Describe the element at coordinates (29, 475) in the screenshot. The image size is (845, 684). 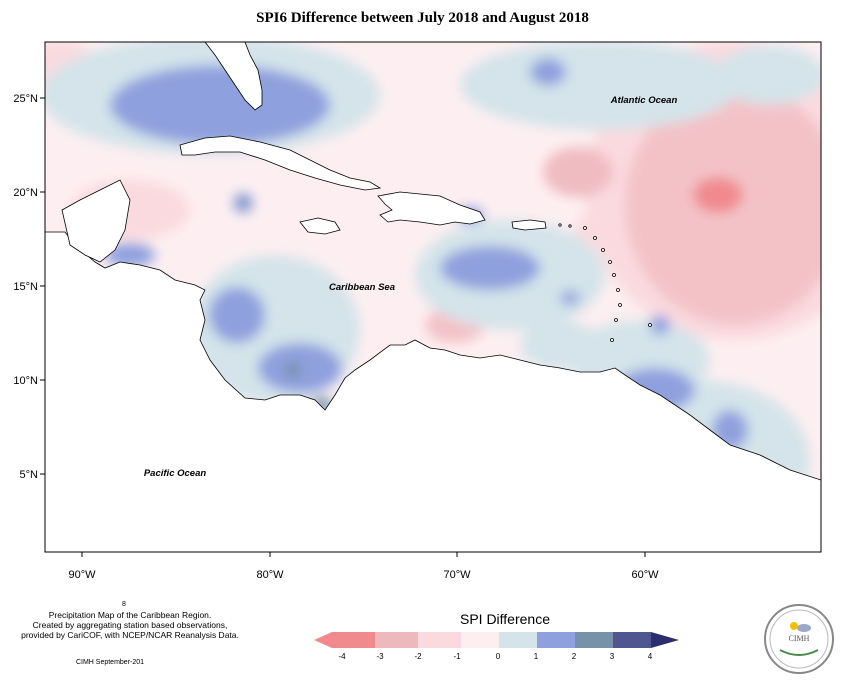
I see `lat-tick: 5°N` at that location.